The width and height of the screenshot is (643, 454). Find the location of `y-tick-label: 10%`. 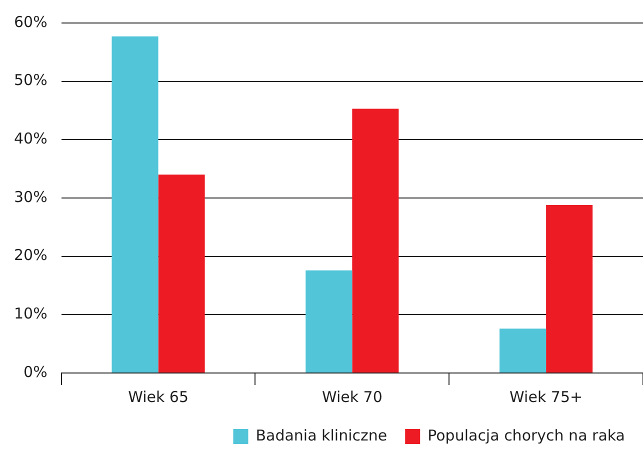

y-tick-label: 10% is located at coordinates (31, 313).